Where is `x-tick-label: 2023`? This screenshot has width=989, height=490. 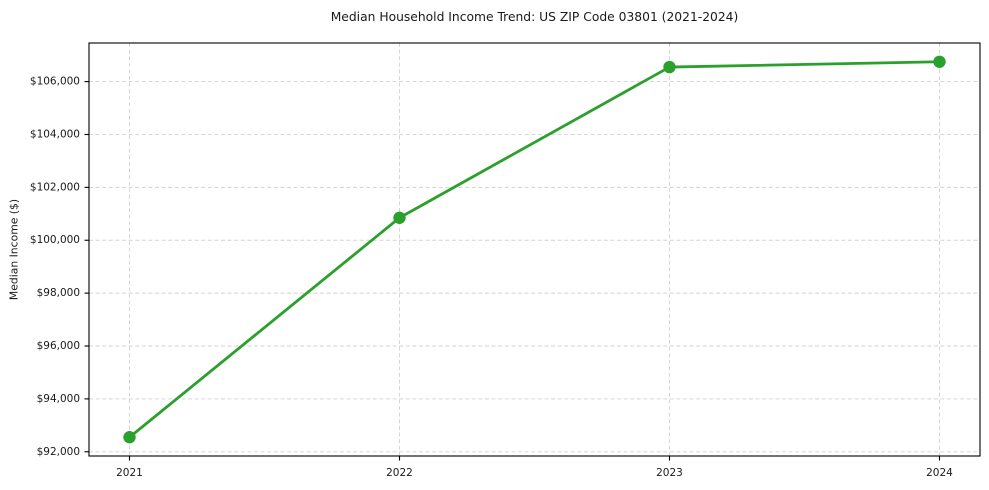
x-tick-label: 2023 is located at coordinates (669, 473).